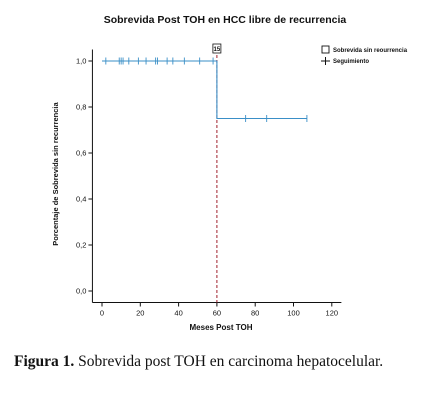 The width and height of the screenshot is (444, 401). What do you see at coordinates (255, 313) in the screenshot?
I see `x-tick-label: 80` at bounding box center [255, 313].